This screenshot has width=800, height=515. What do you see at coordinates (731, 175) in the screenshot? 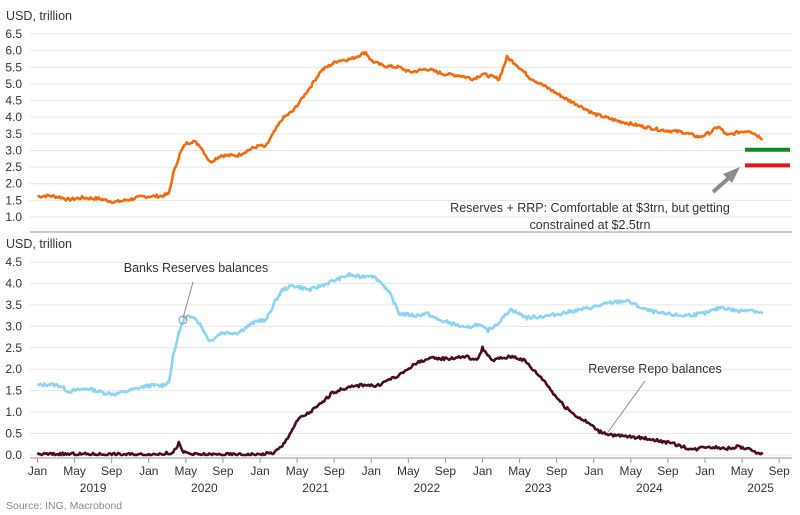
I see `arrow-head-icon` at bounding box center [731, 175].